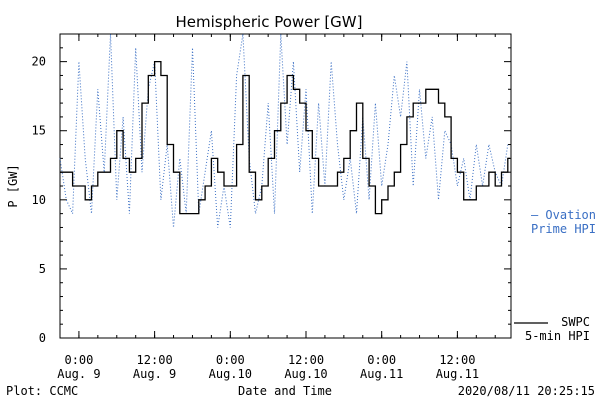 This screenshot has height=400, width=600. What do you see at coordinates (285, 391) in the screenshot?
I see `x-axis-label: Date and Time` at bounding box center [285, 391].